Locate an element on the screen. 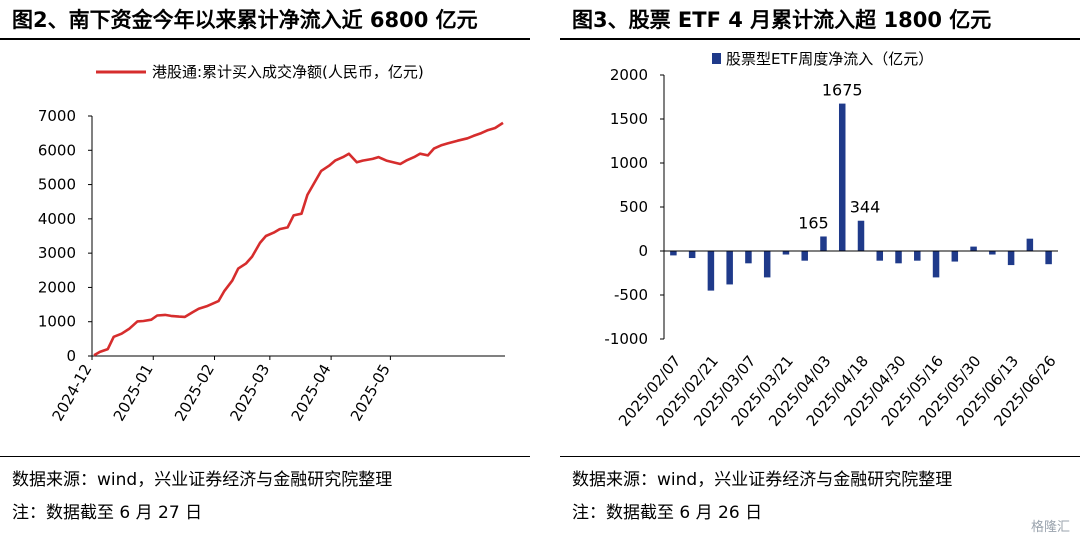 This screenshot has height=541, width=1080. left-source-text: 数据来源：wind，兴业证券经济与金融研究院整理 is located at coordinates (202, 480).